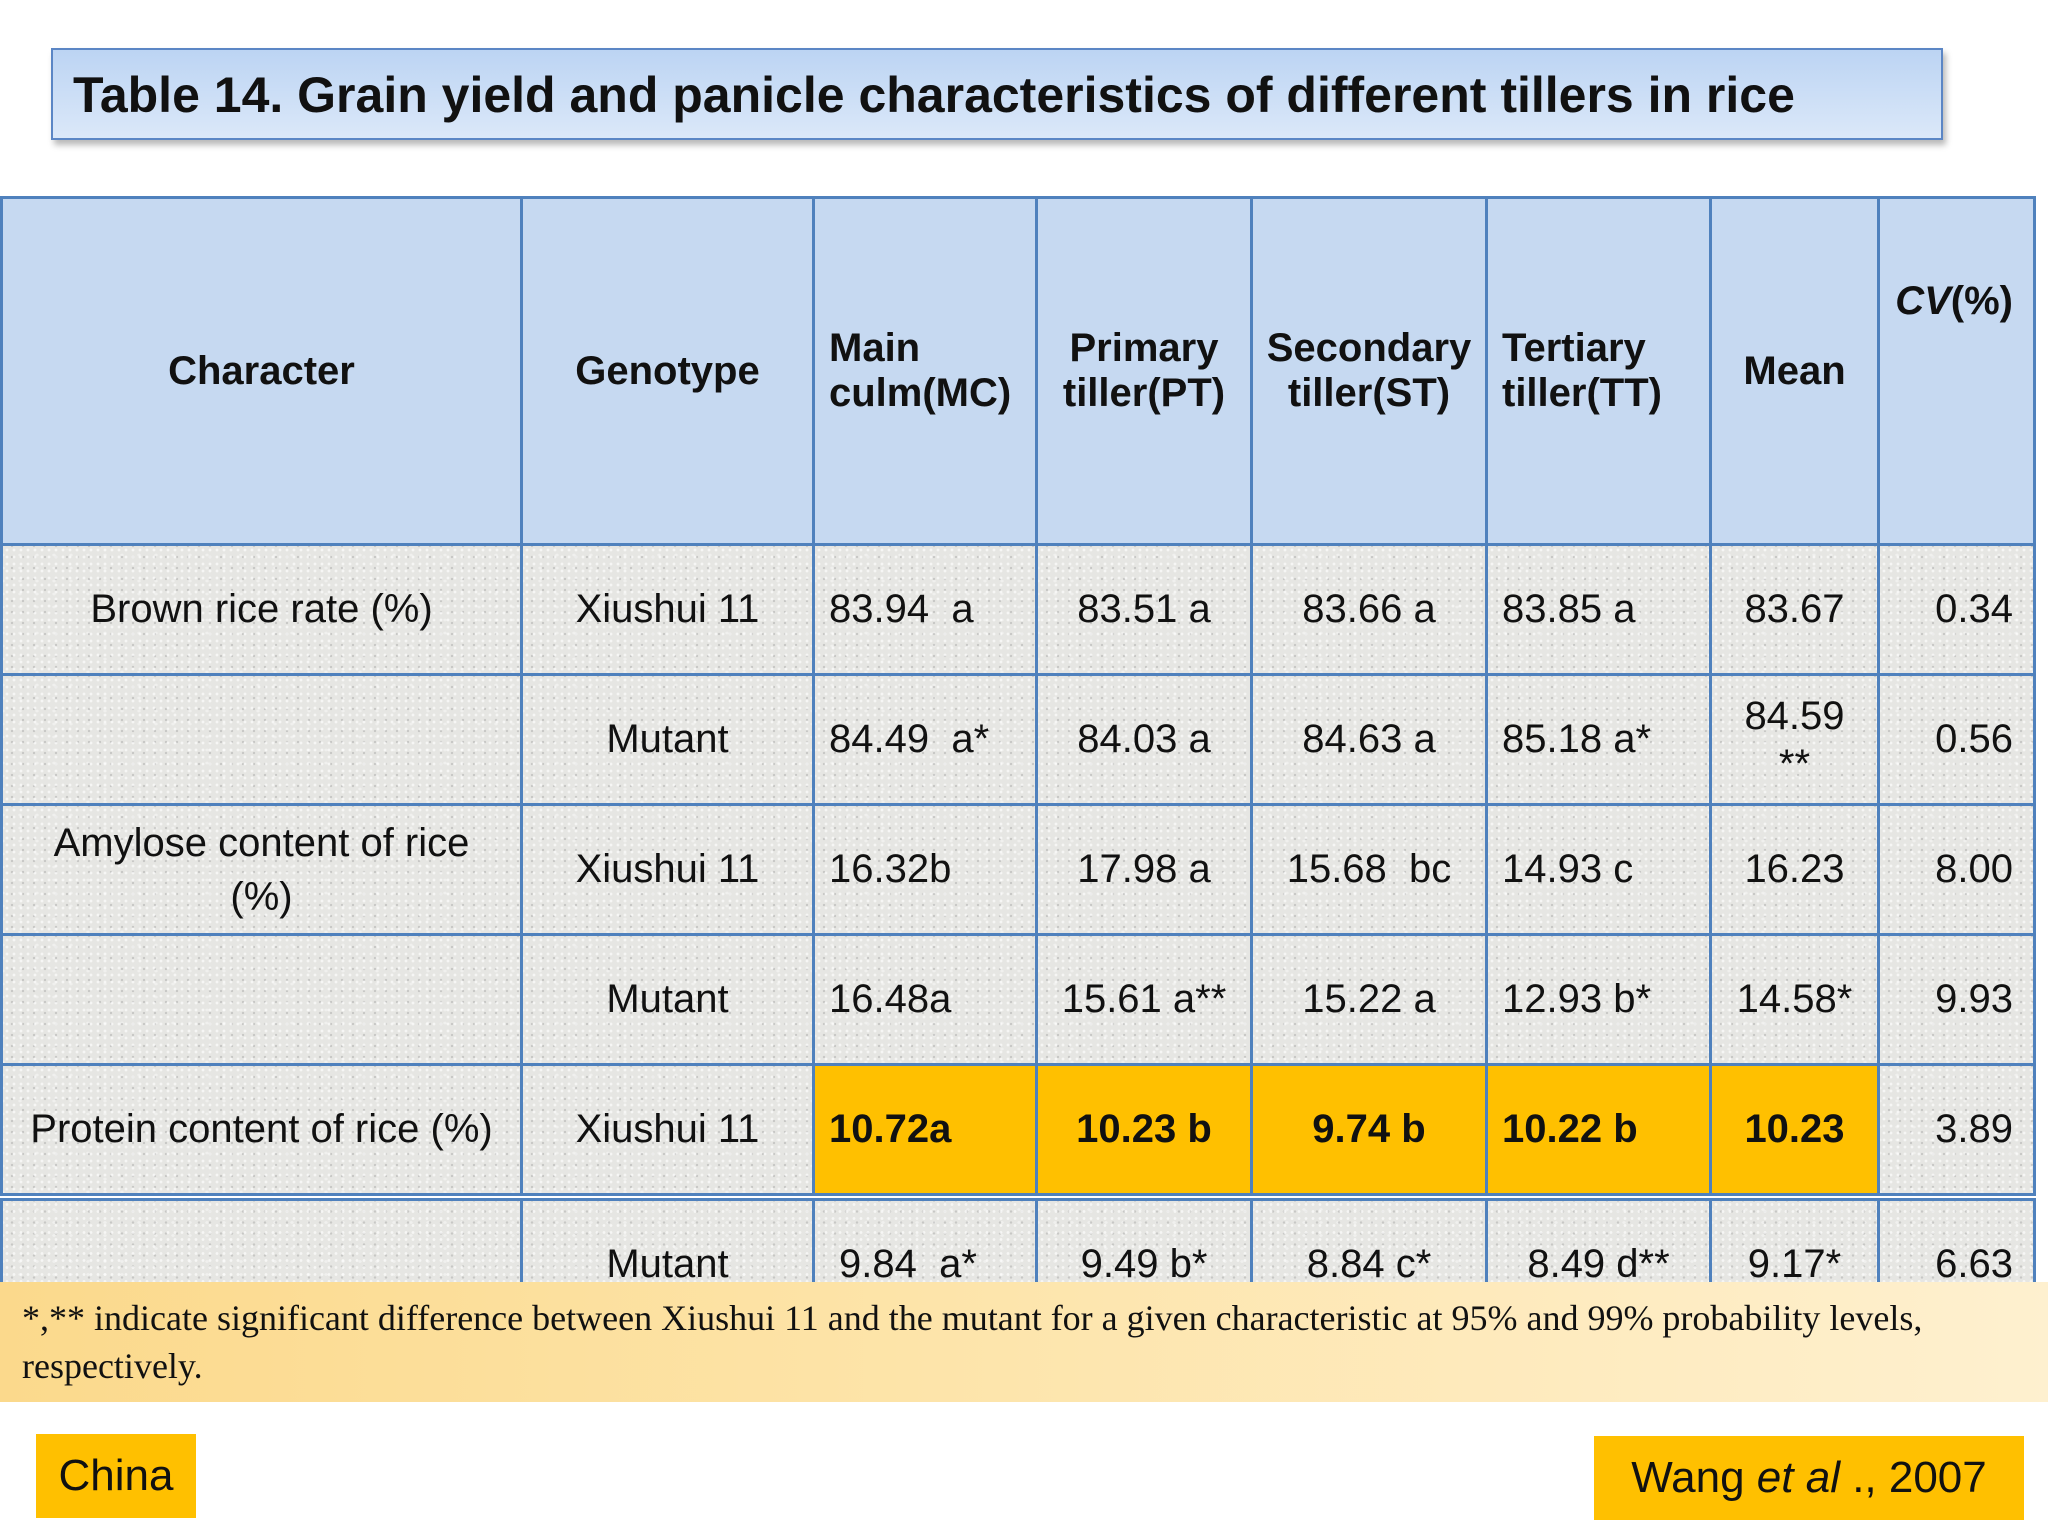 This screenshot has height=1536, width=2048. What do you see at coordinates (1694, 1477) in the screenshot?
I see `citation-author: Wang` at bounding box center [1694, 1477].